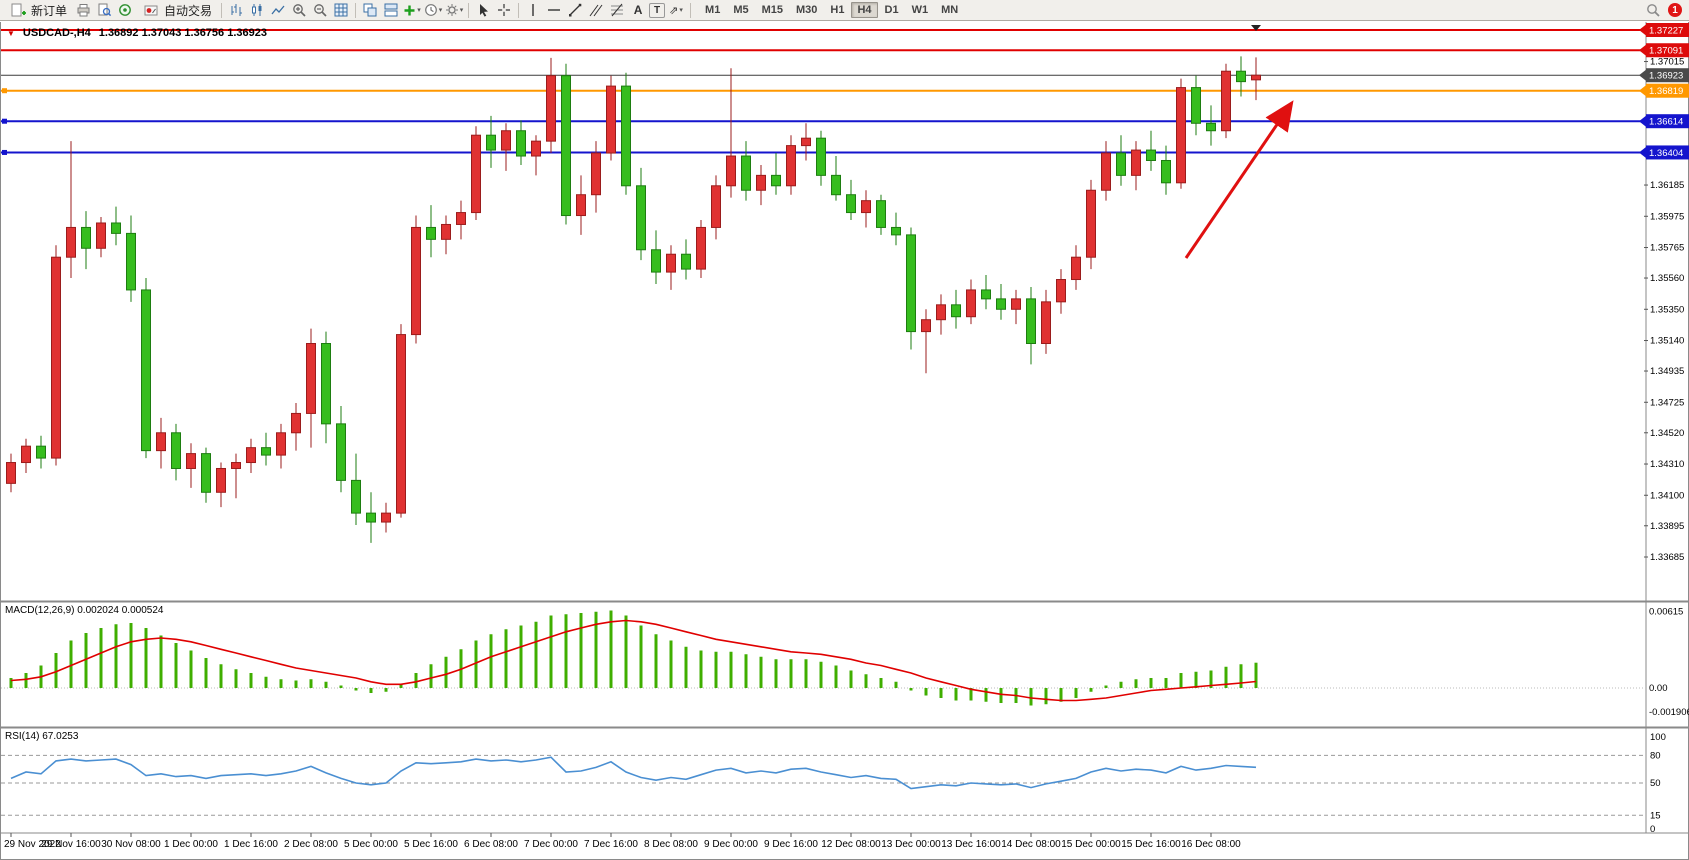 The image size is (1689, 860). I want to click on svg-text: 100, so click(1658, 737).